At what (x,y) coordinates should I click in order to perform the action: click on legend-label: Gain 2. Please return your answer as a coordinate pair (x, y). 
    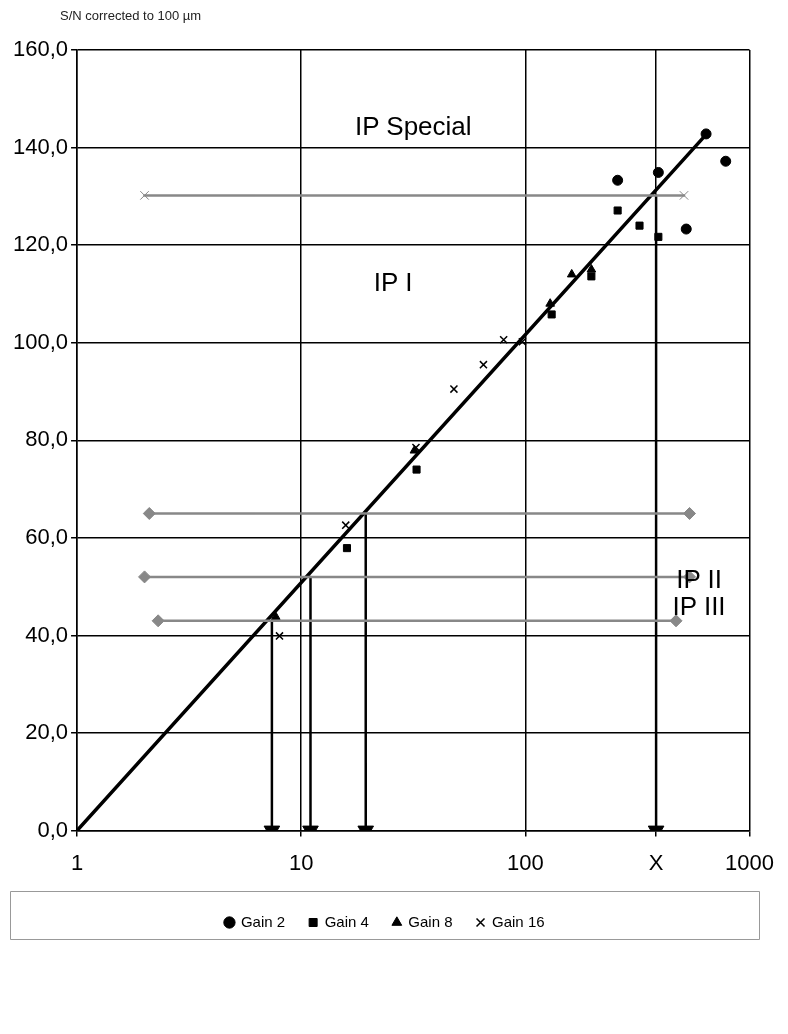
    Looking at the image, I should click on (263, 921).